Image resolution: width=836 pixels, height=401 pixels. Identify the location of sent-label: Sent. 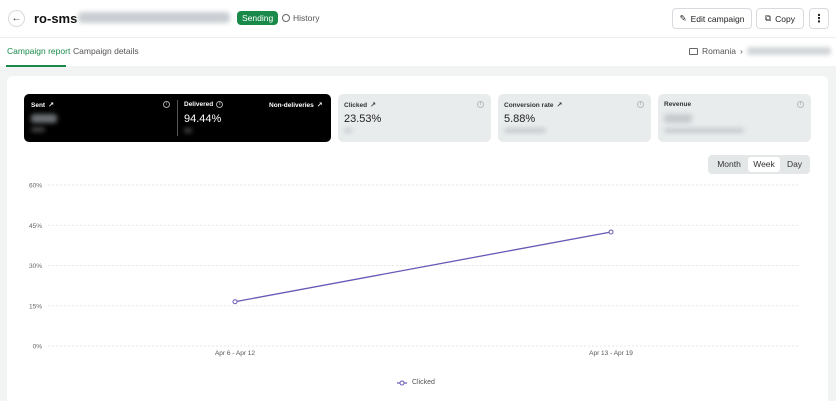
(38, 105).